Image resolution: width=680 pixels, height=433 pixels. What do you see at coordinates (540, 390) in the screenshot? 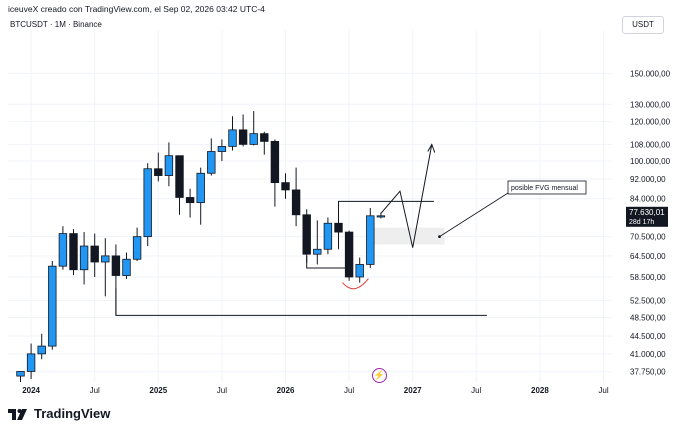
I see `time-tick-label: 2028` at bounding box center [540, 390].